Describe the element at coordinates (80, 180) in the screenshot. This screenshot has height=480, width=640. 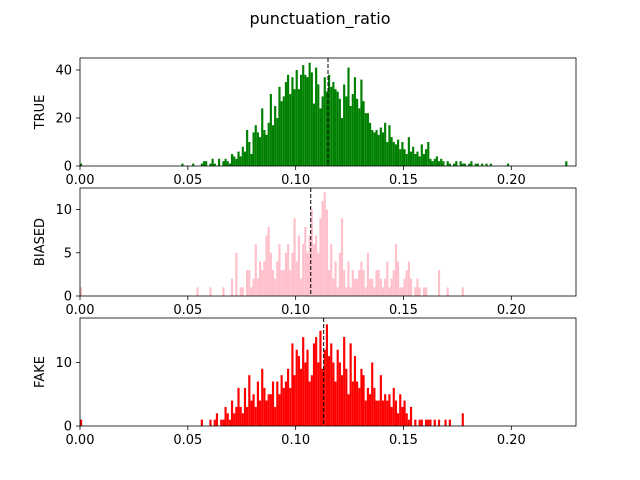
I see `x-tick-label: 0.00` at that location.